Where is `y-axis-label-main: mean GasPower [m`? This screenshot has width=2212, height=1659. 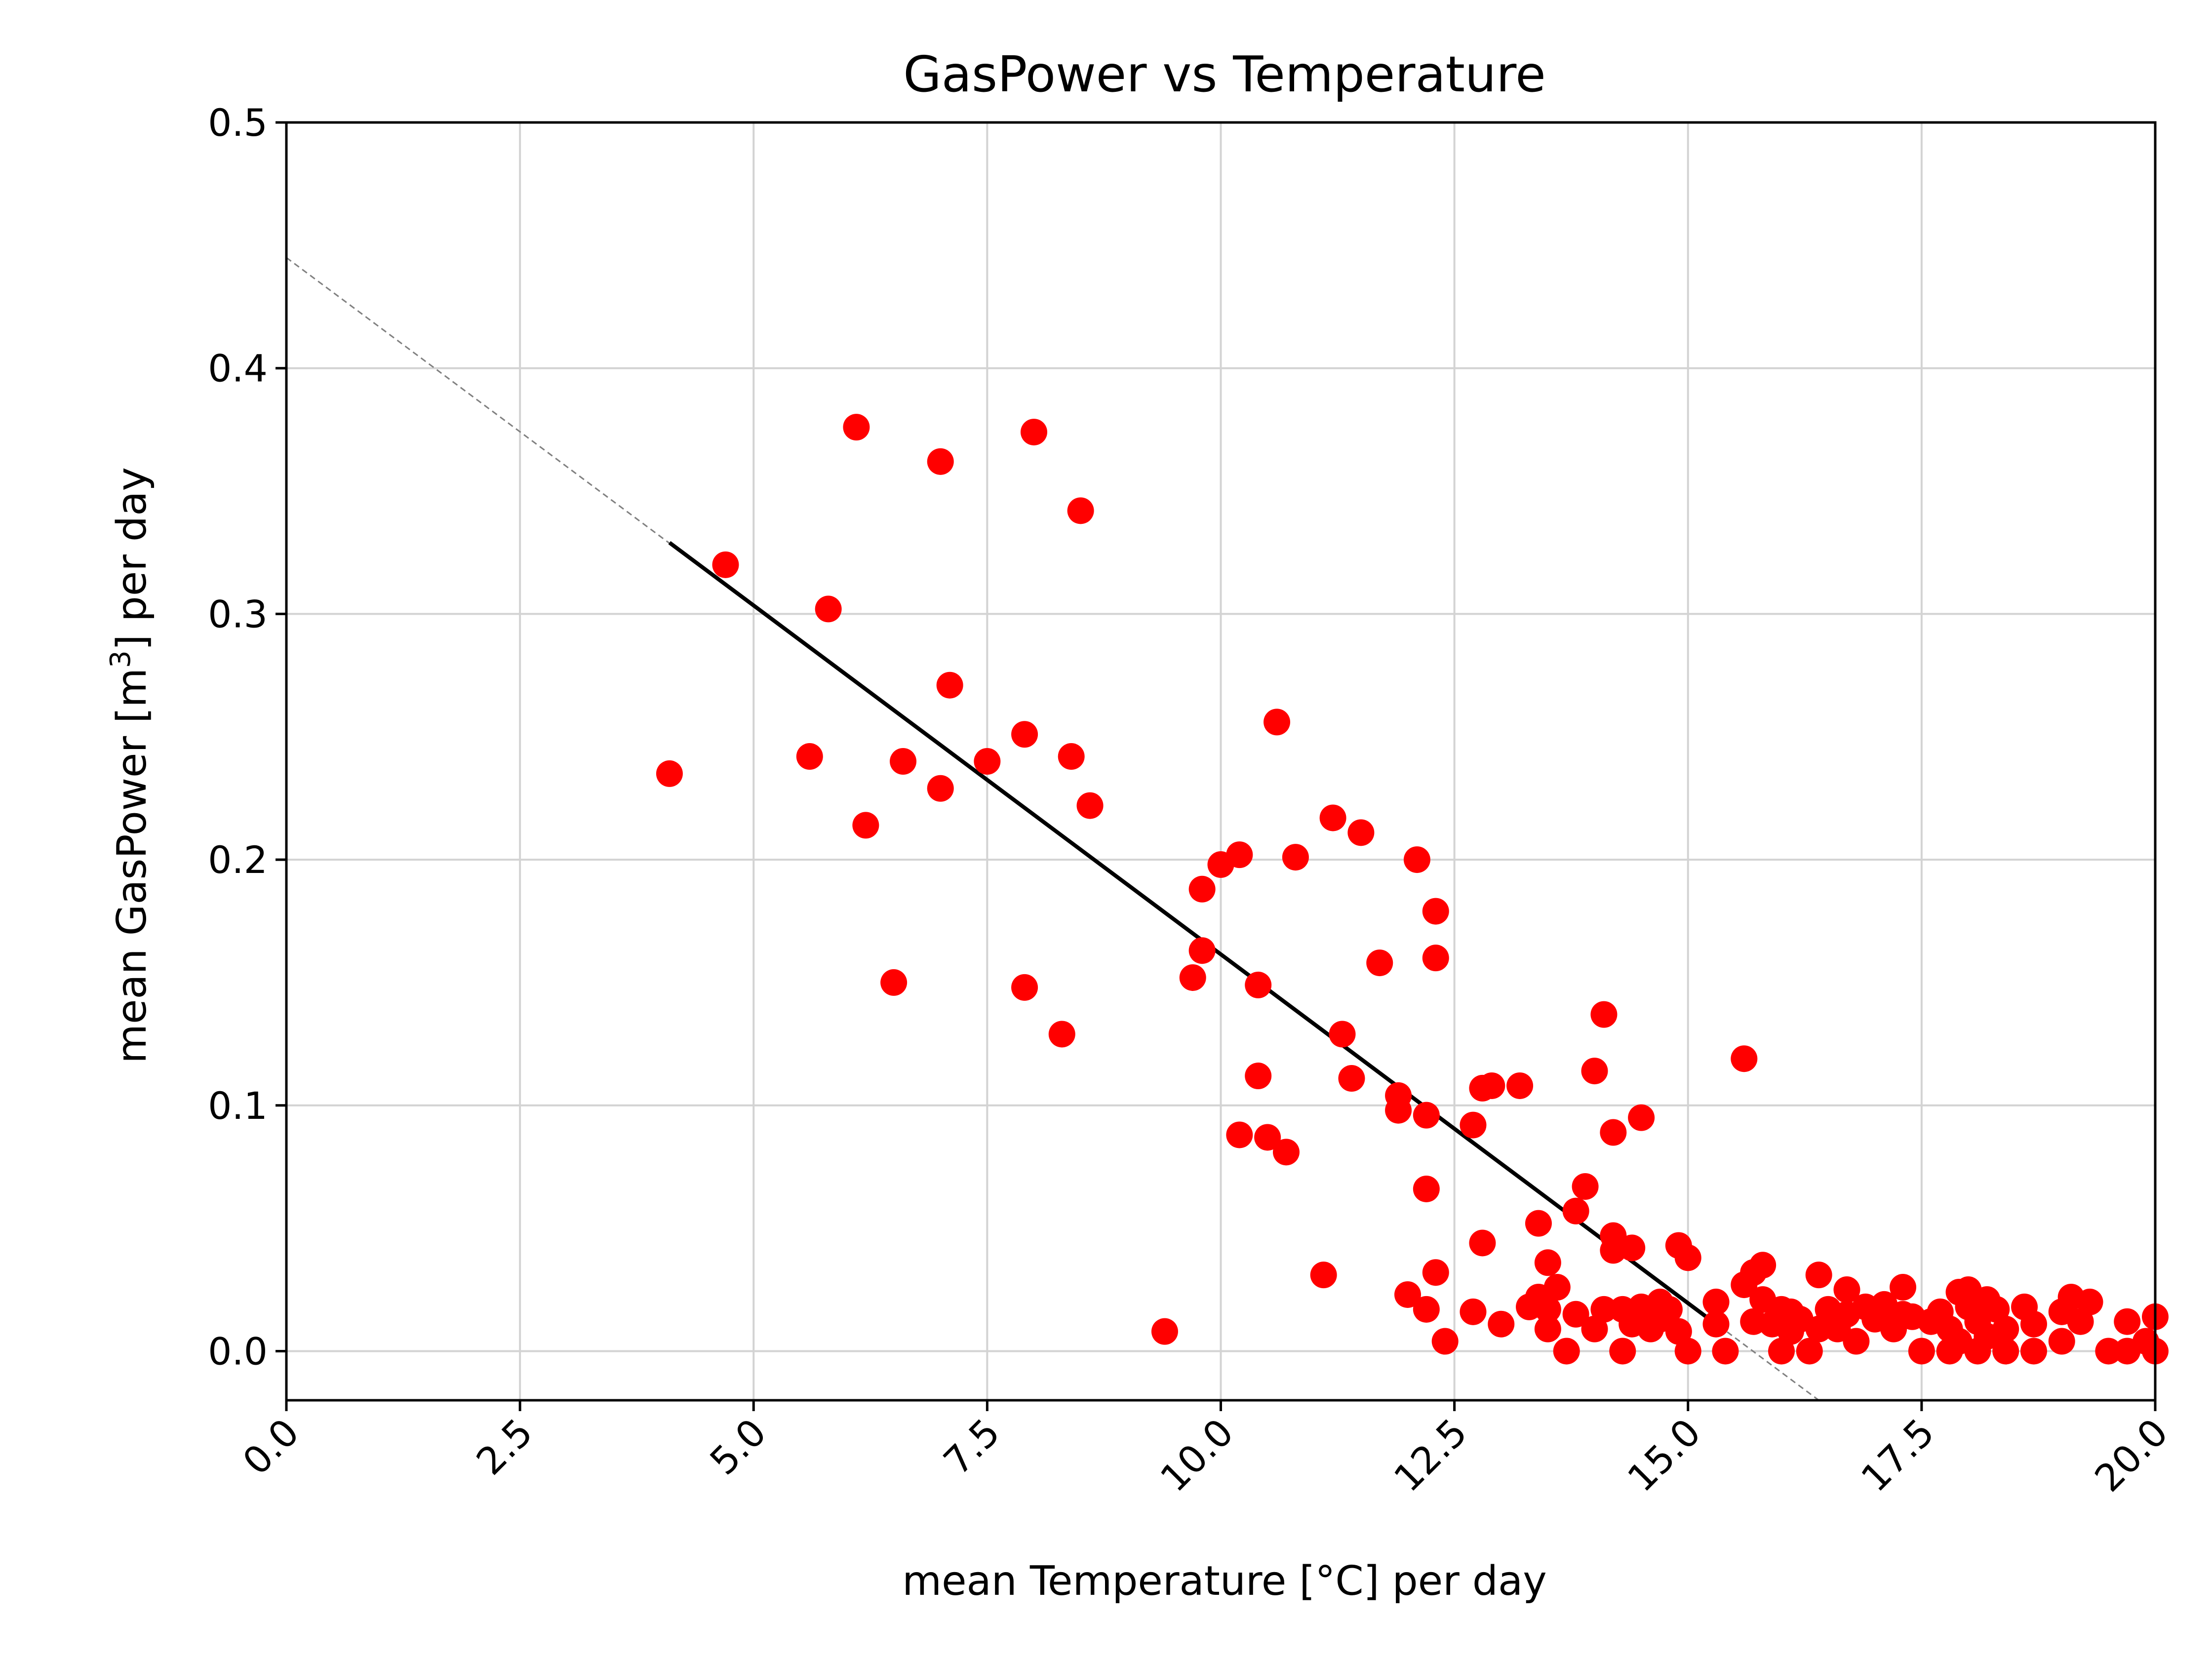
y-axis-label-main: mean GasPower [m is located at coordinates (133, 866).